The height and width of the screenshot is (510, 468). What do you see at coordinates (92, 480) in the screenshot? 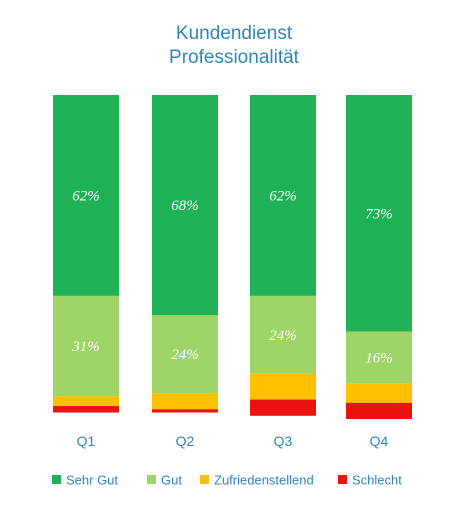
I see `legend-label-sehr-gut: Sehr Gut` at bounding box center [92, 480].